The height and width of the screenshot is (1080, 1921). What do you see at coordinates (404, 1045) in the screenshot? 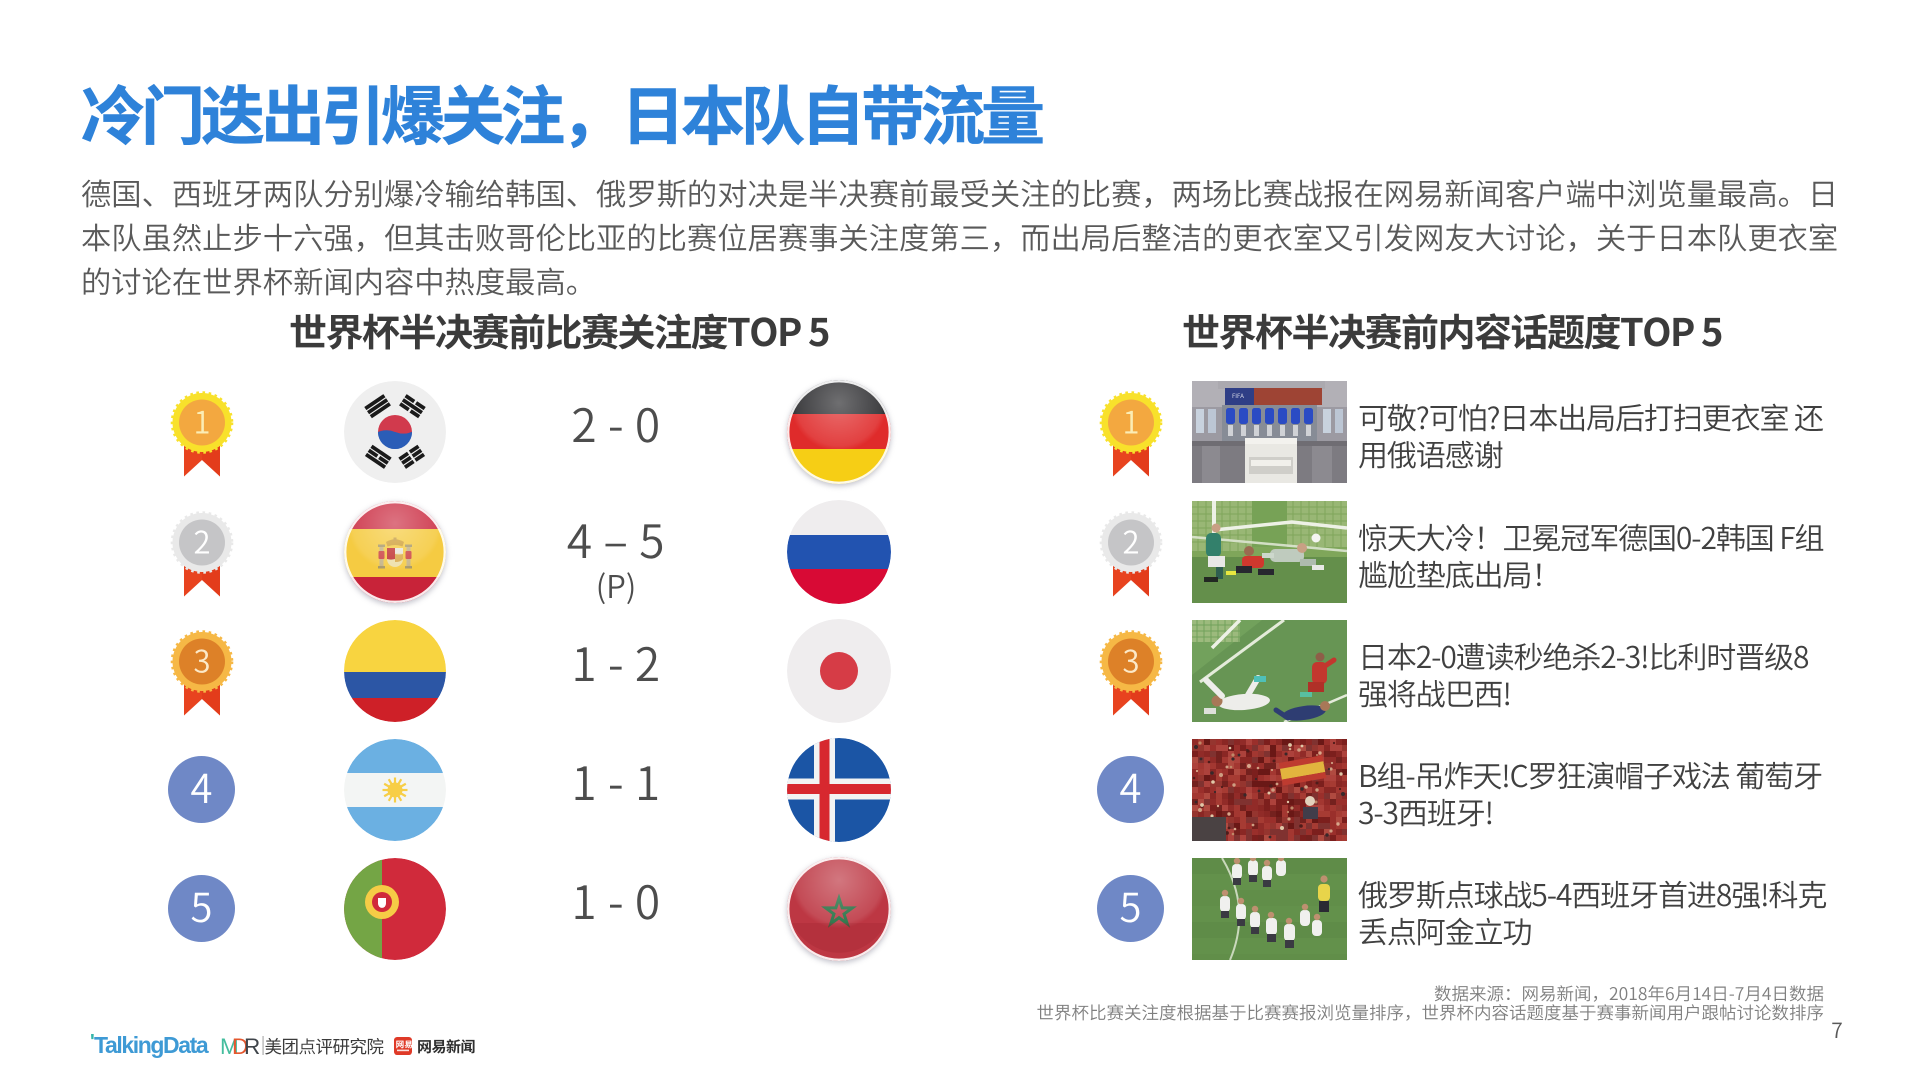
I see `svg-text: 网易` at bounding box center [404, 1045].